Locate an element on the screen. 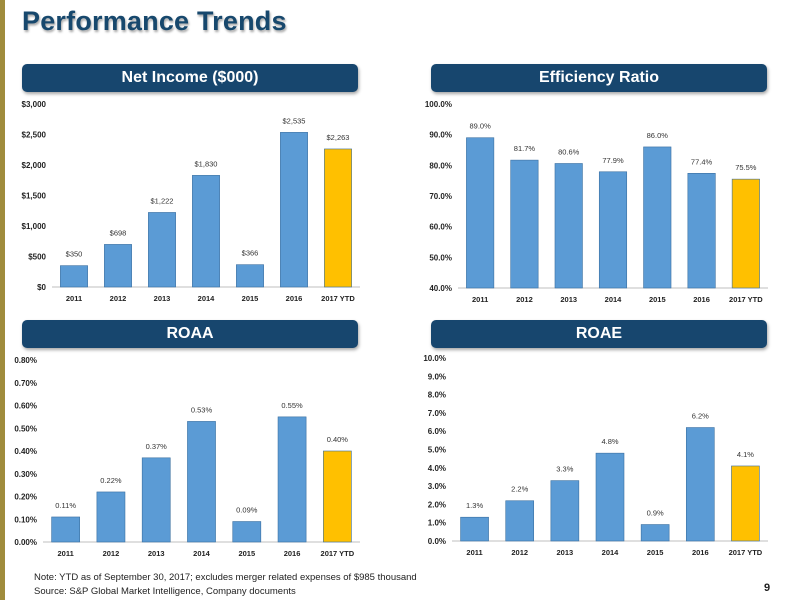  roae-data-label: 4.1% is located at coordinates (745, 454).